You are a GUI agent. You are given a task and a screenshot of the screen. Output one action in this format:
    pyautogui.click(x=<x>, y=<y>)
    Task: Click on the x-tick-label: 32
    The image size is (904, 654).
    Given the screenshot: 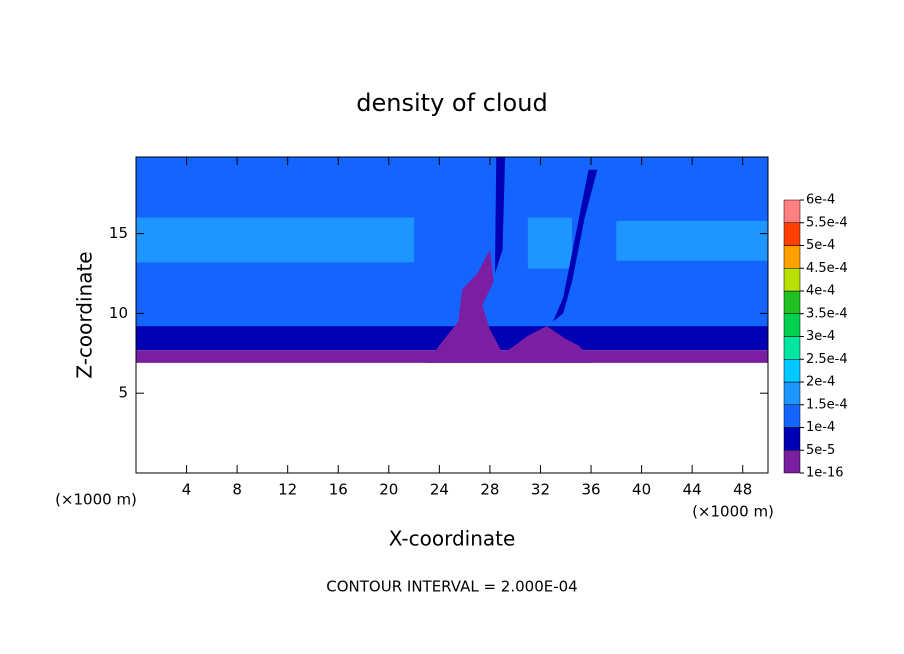 What is the action you would take?
    pyautogui.click(x=540, y=490)
    